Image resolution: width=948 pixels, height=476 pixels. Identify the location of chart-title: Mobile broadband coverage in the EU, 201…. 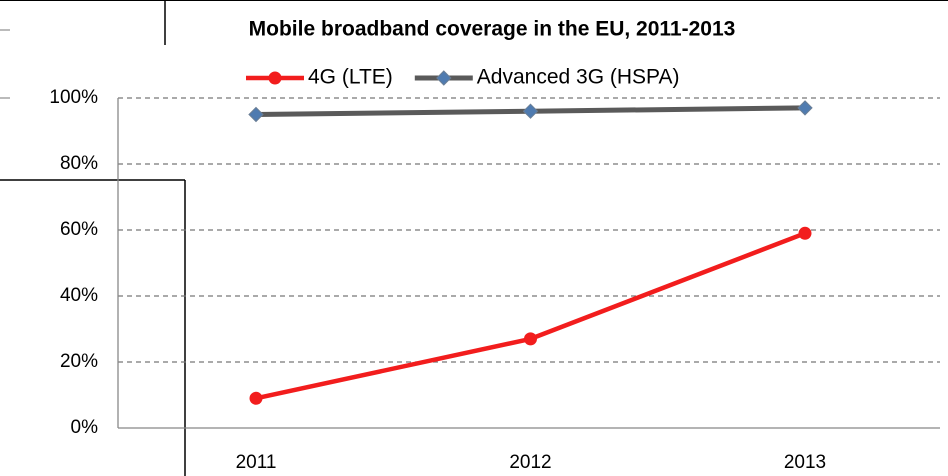
(492, 29).